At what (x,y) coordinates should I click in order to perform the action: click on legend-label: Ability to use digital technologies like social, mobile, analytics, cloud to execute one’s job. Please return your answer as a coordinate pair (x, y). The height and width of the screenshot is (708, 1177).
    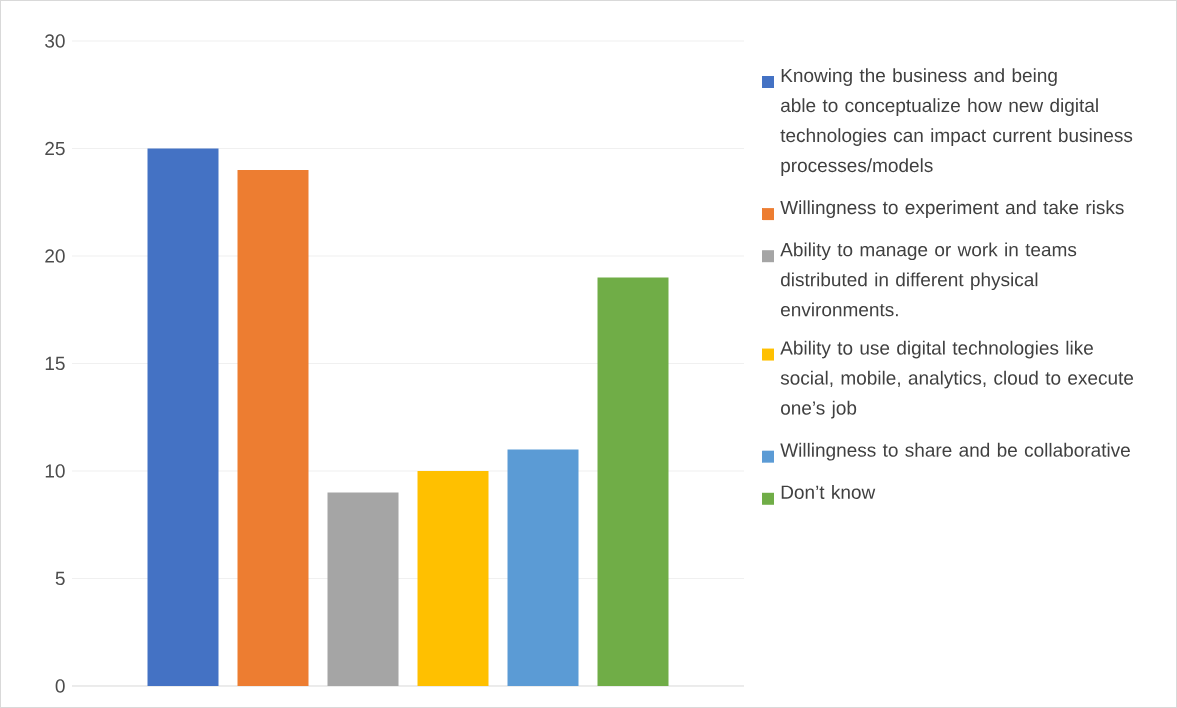
    Looking at the image, I should click on (957, 379).